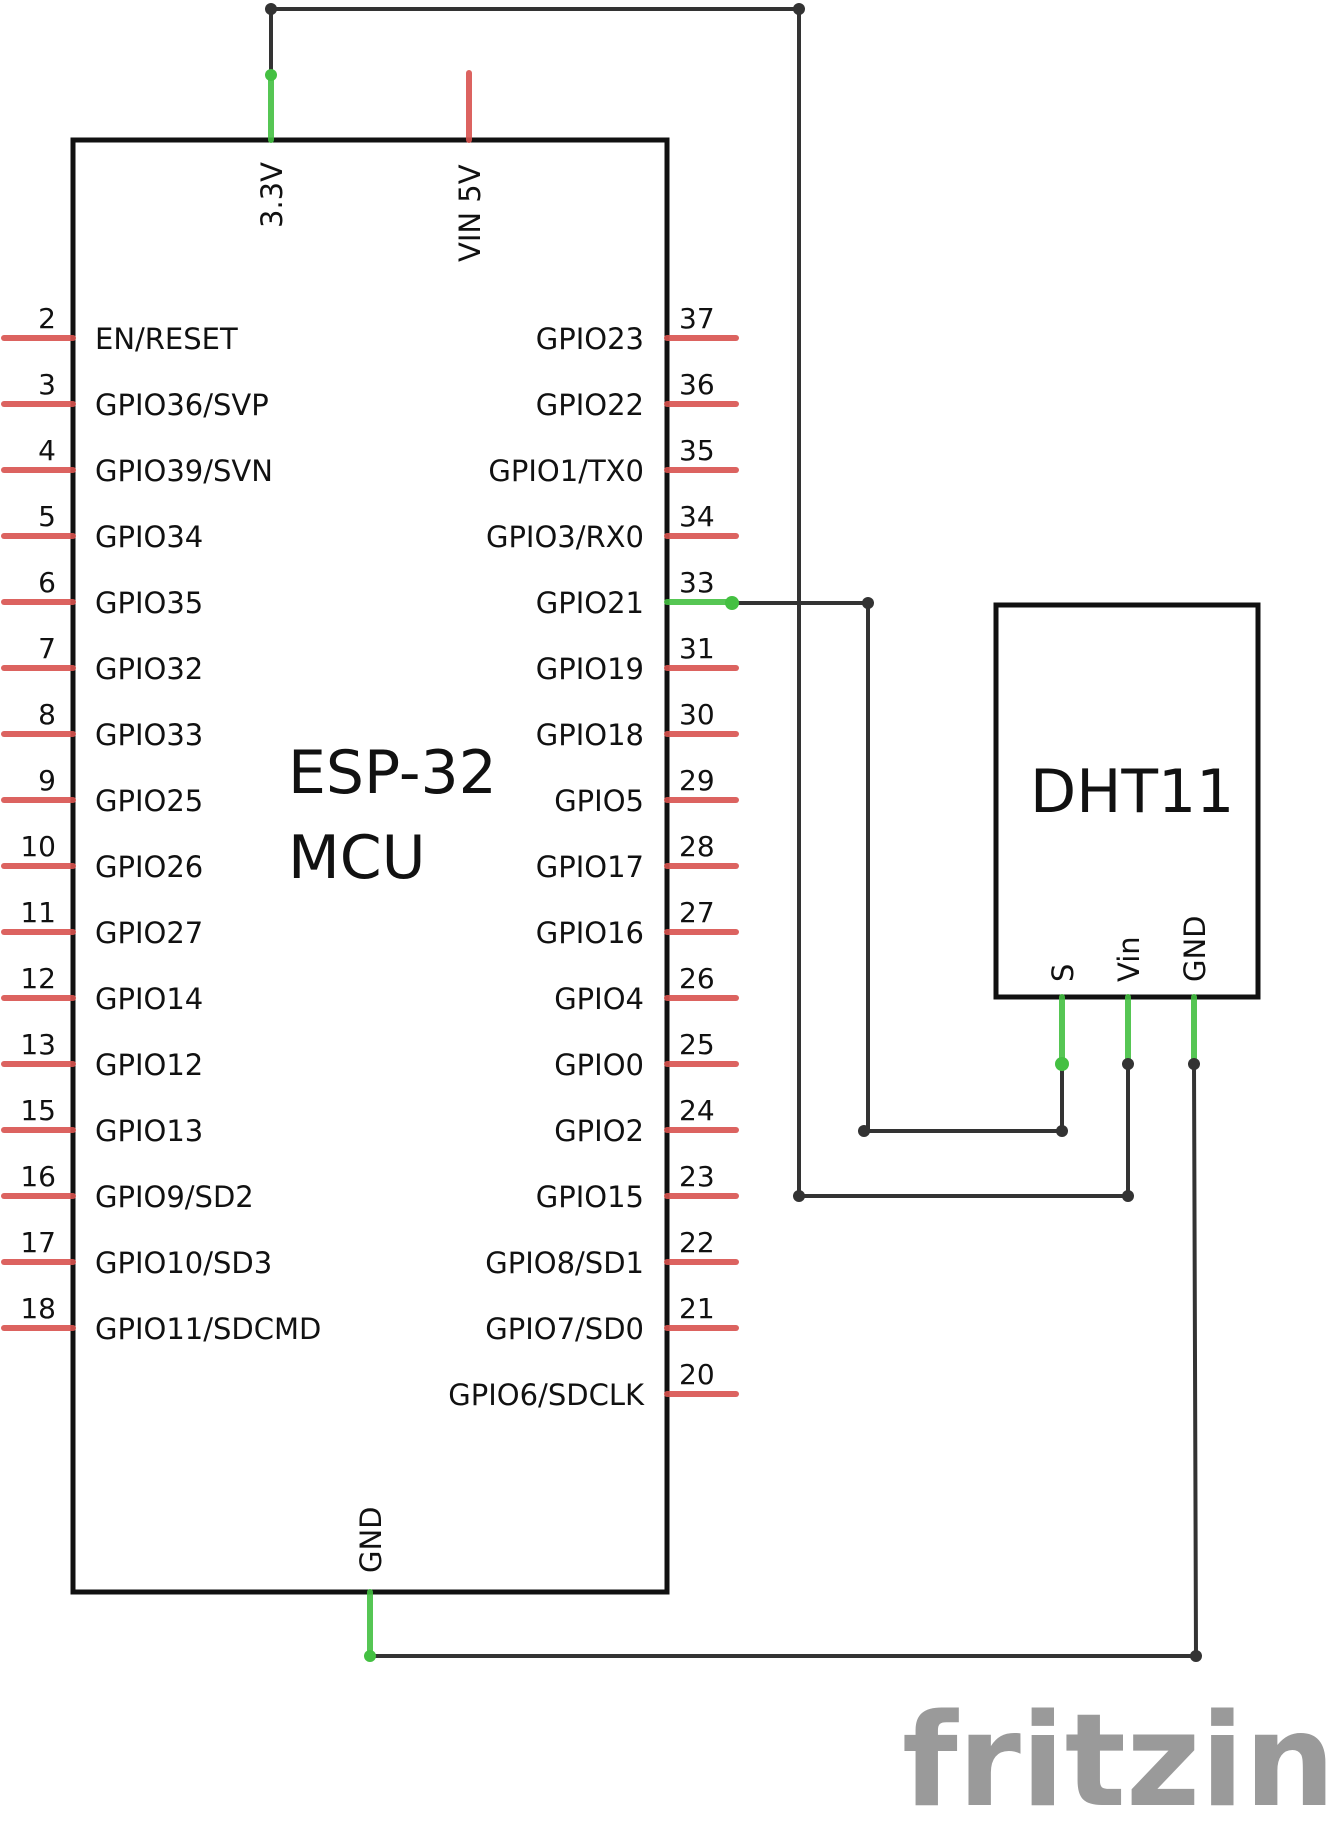 This screenshot has height=1839, width=1328. I want to click on left-pin-label: GPIO25, so click(149, 801).